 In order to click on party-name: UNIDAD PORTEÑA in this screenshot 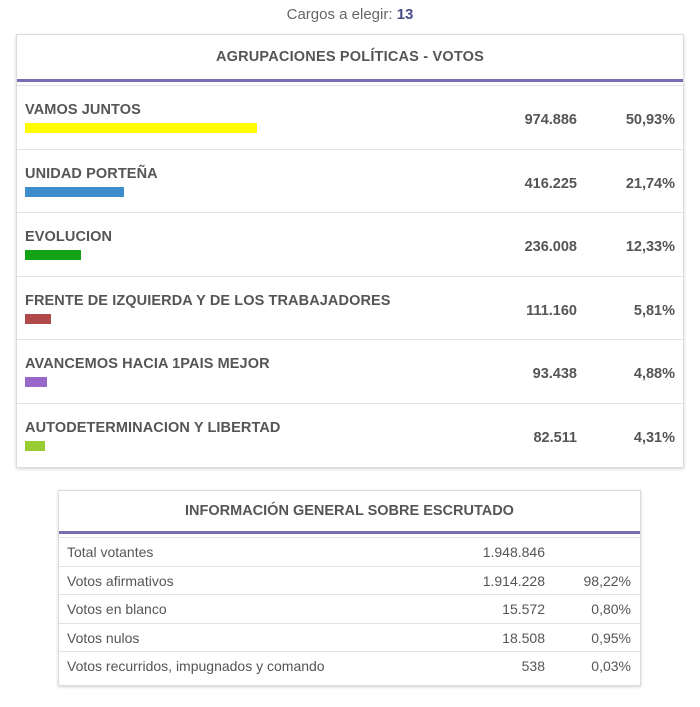, I will do `click(91, 173)`.